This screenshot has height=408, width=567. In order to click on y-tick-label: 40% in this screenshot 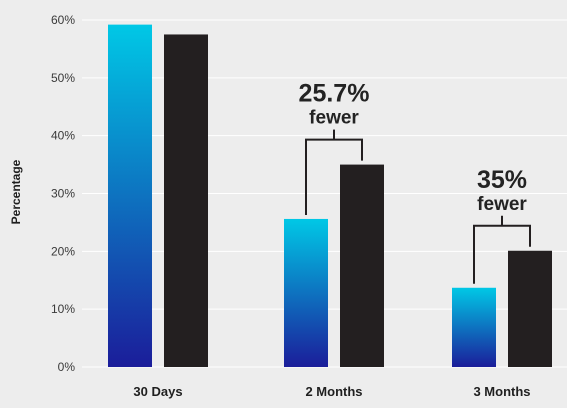, I will do `click(63, 136)`.